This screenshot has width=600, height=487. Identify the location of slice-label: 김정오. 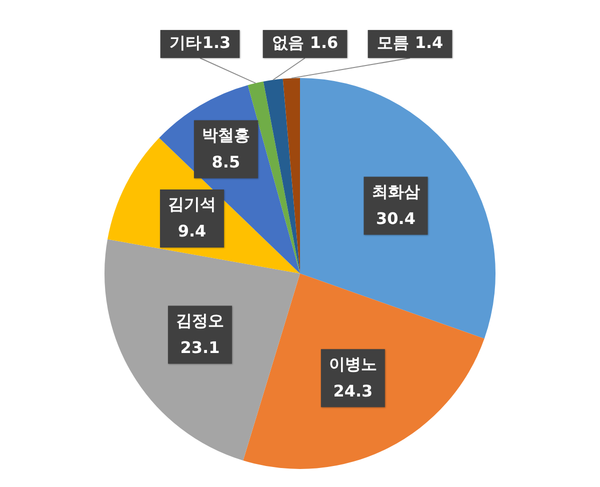
(200, 320).